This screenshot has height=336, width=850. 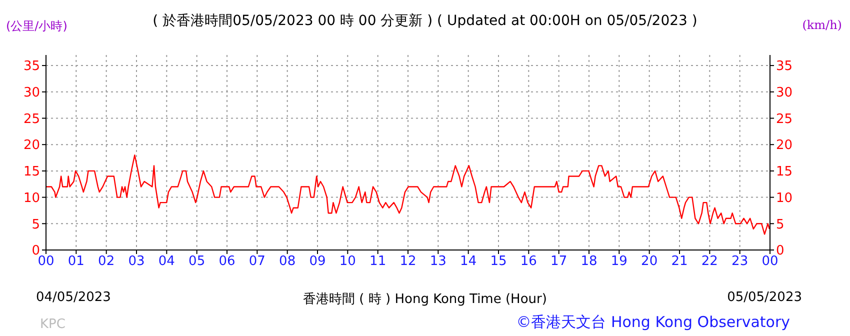 What do you see at coordinates (36, 251) in the screenshot?
I see `y-tick-label: 0` at bounding box center [36, 251].